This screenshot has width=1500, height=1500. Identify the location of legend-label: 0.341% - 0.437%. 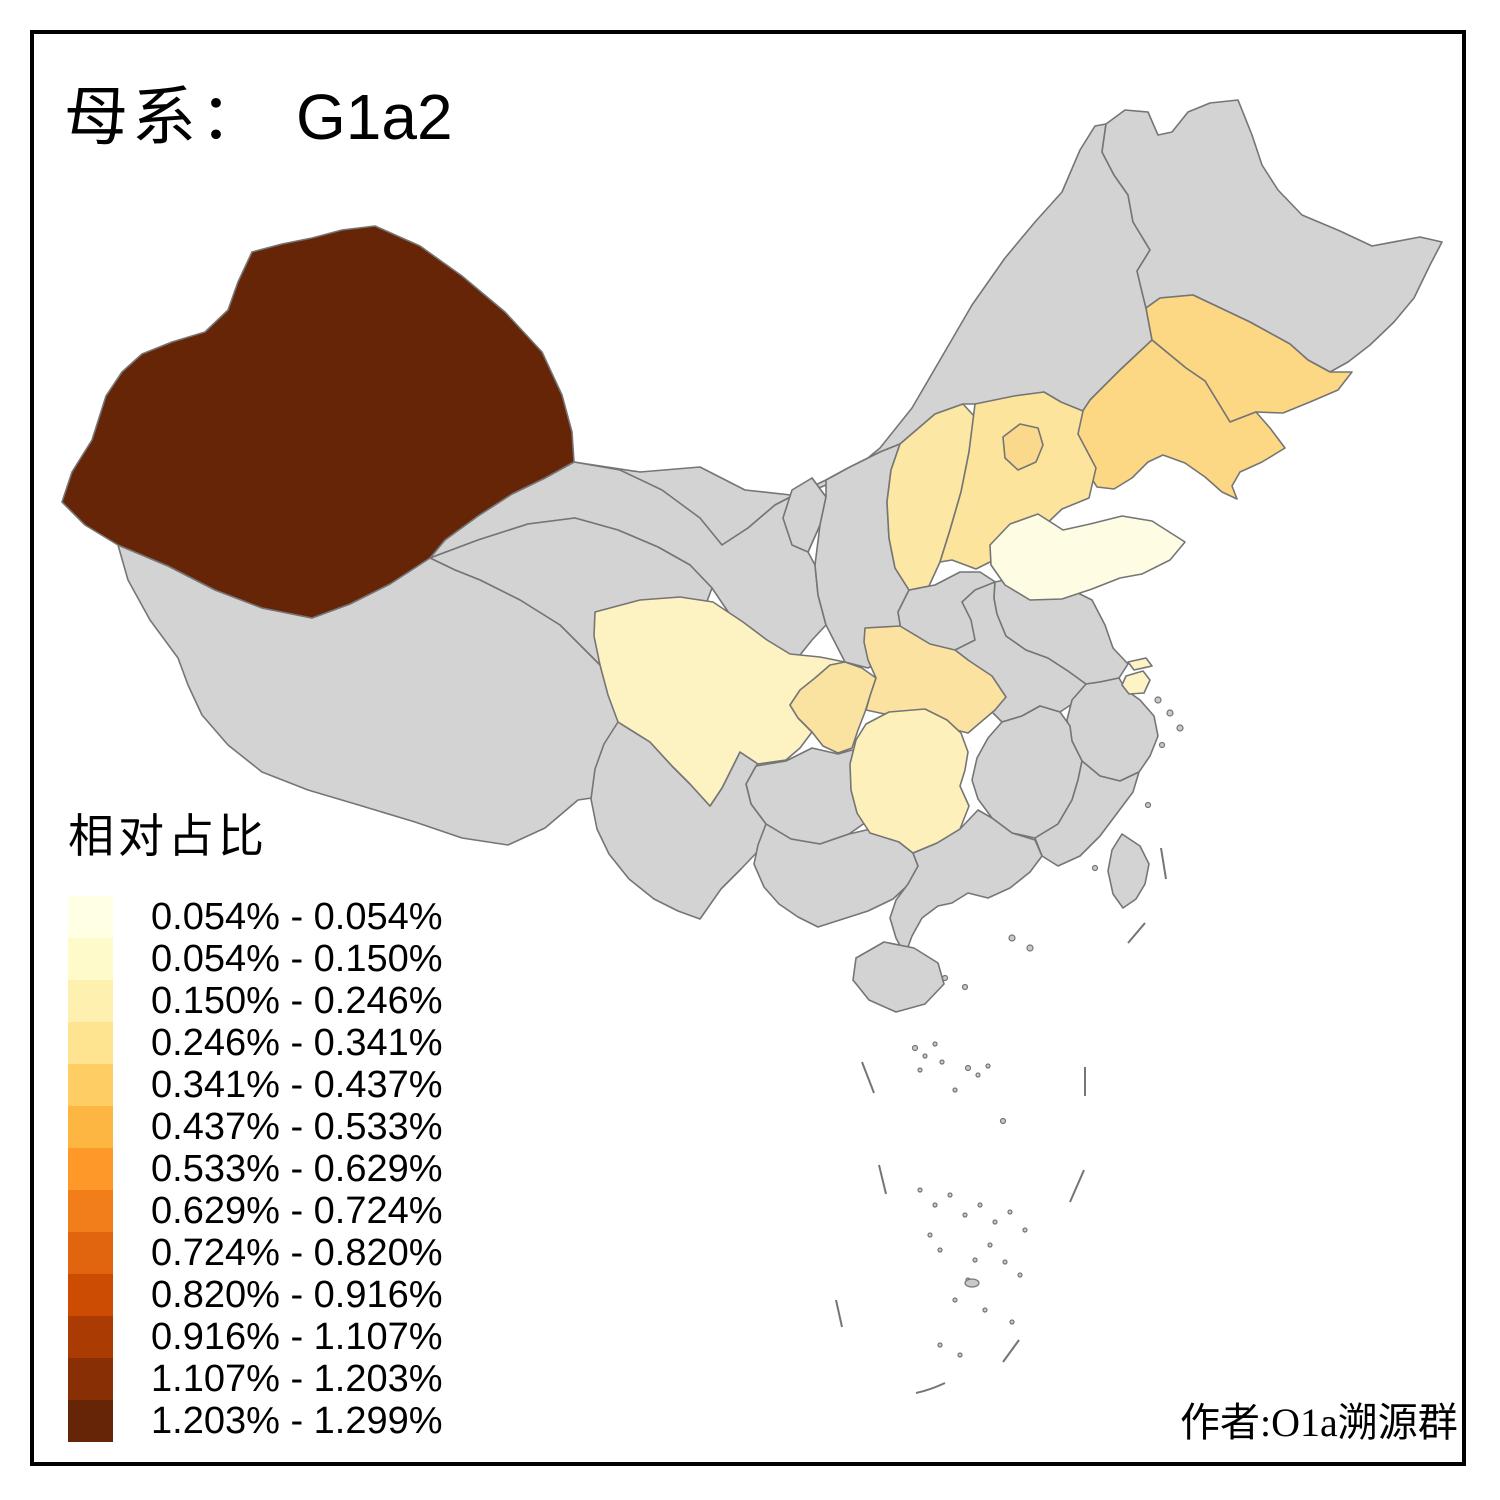
(297, 1084).